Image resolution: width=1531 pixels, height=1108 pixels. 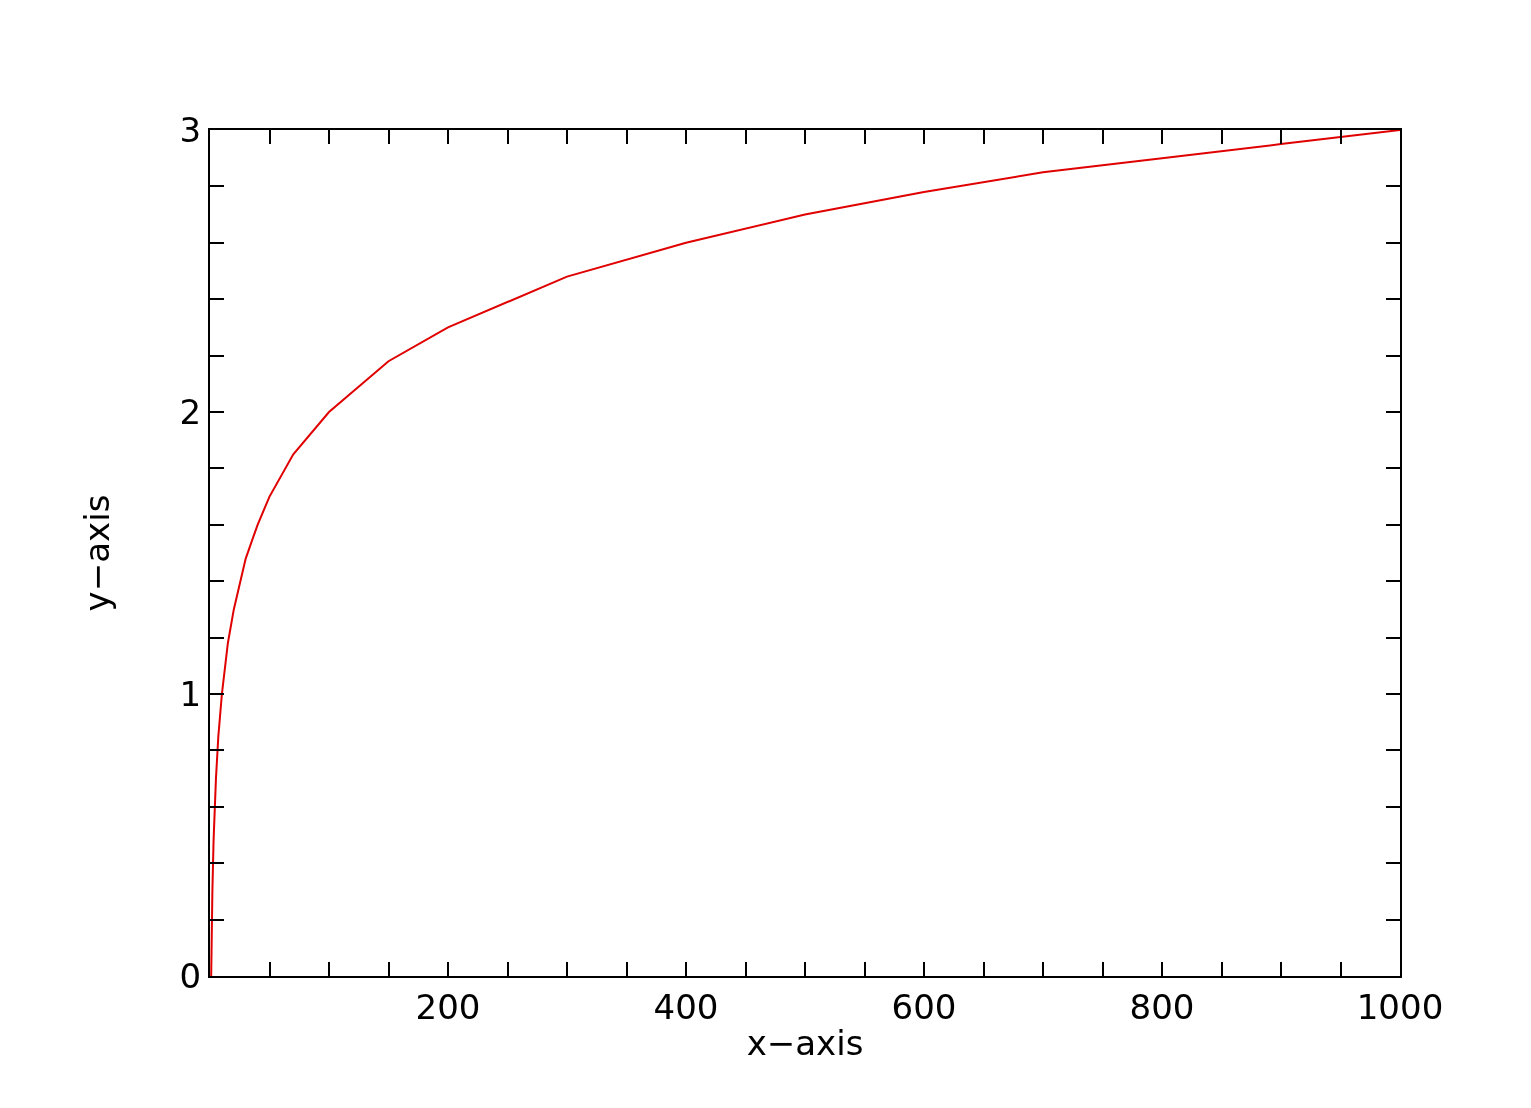 What do you see at coordinates (190, 975) in the screenshot?
I see `y-tick-label: 0` at bounding box center [190, 975].